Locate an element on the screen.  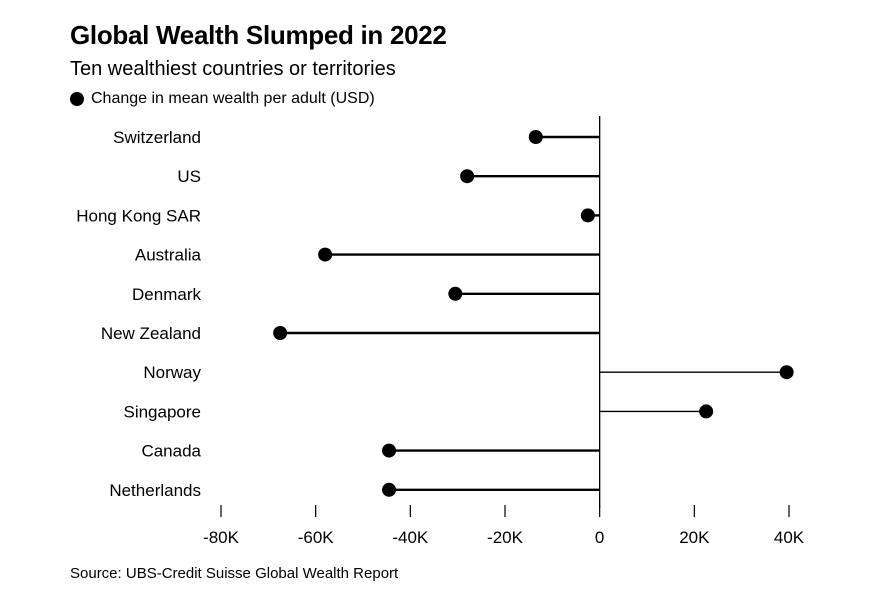
x-tick-label: -20K is located at coordinates (505, 537).